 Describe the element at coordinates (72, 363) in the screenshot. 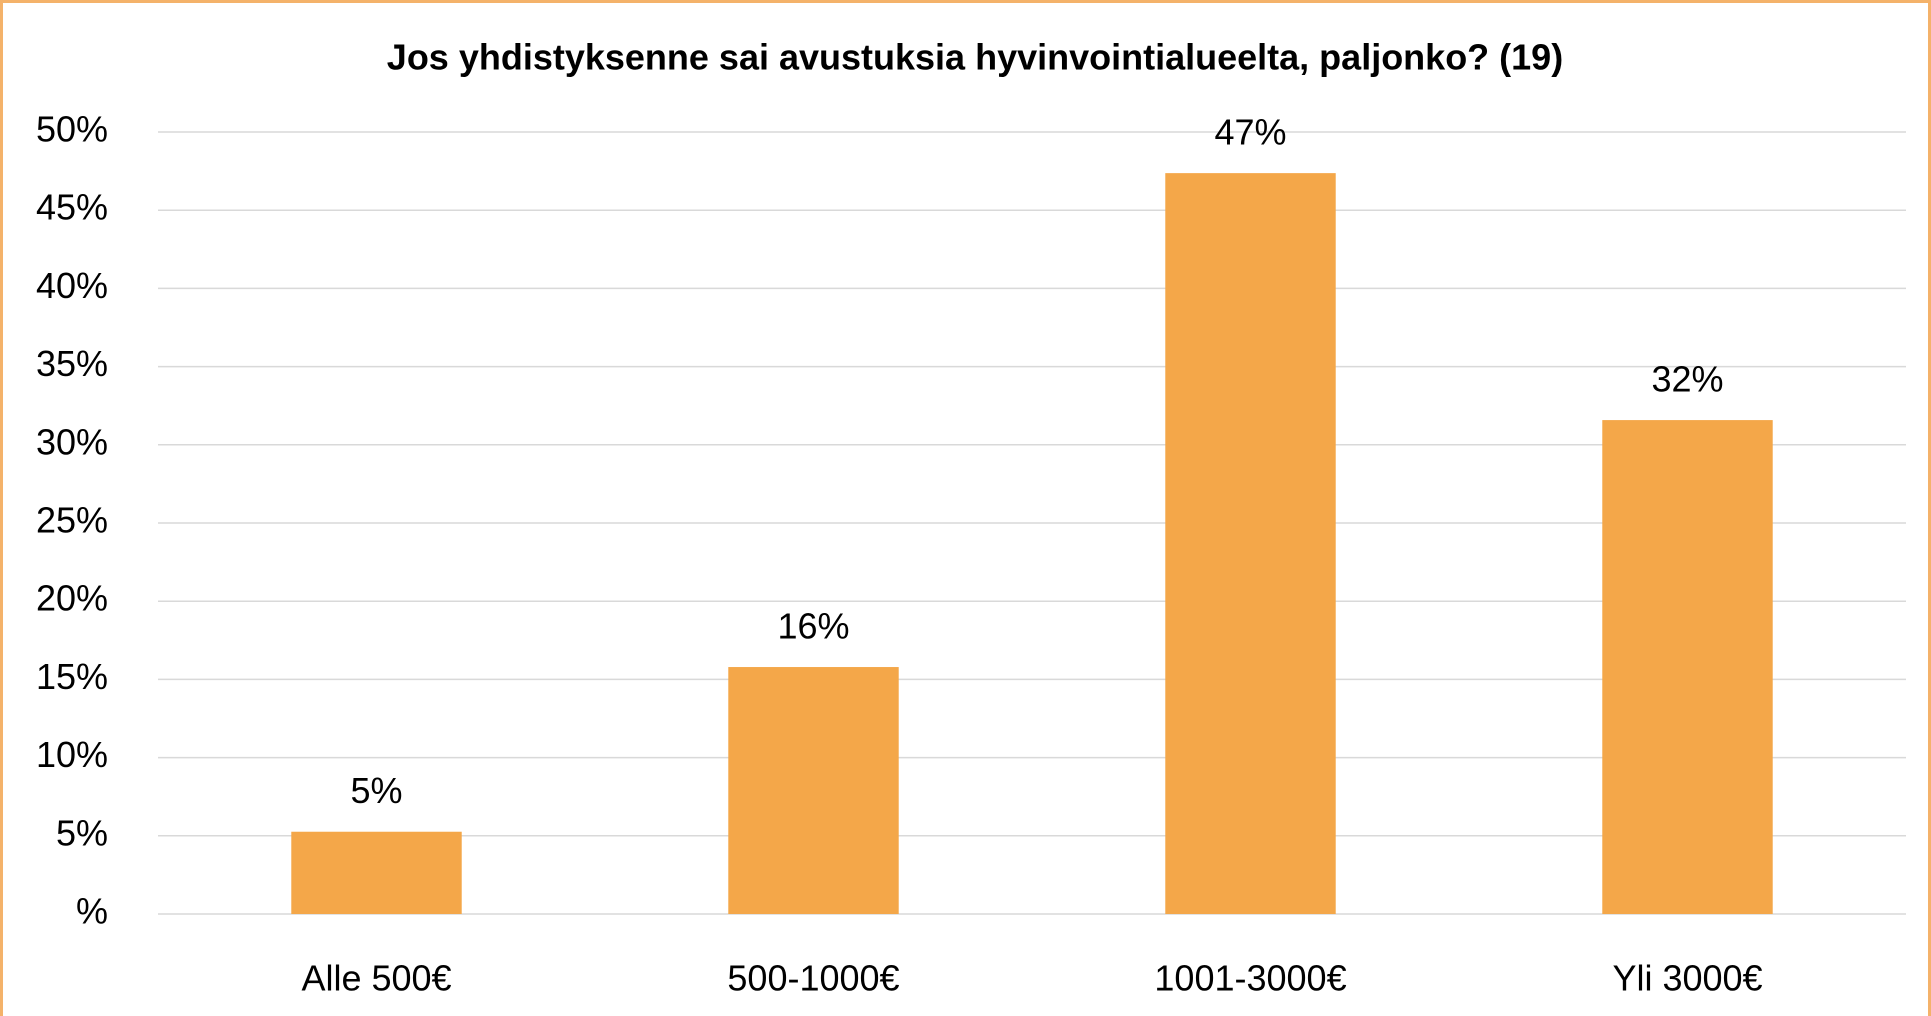

I see `y-tick-label: 35%` at that location.